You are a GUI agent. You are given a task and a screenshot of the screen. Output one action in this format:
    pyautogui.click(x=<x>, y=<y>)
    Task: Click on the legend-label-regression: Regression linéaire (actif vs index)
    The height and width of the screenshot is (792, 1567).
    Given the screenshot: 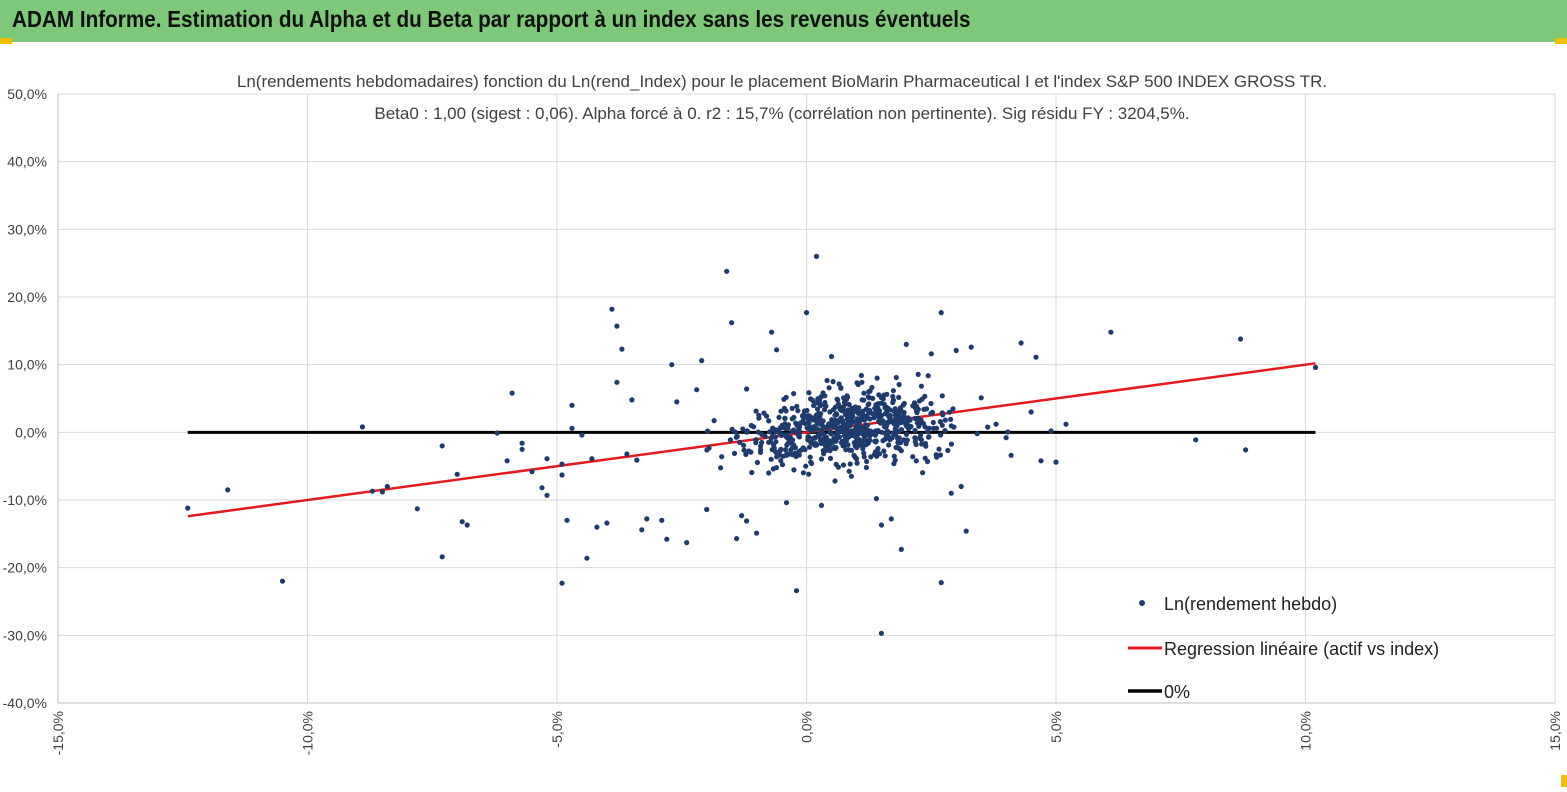 What is the action you would take?
    pyautogui.click(x=1301, y=649)
    